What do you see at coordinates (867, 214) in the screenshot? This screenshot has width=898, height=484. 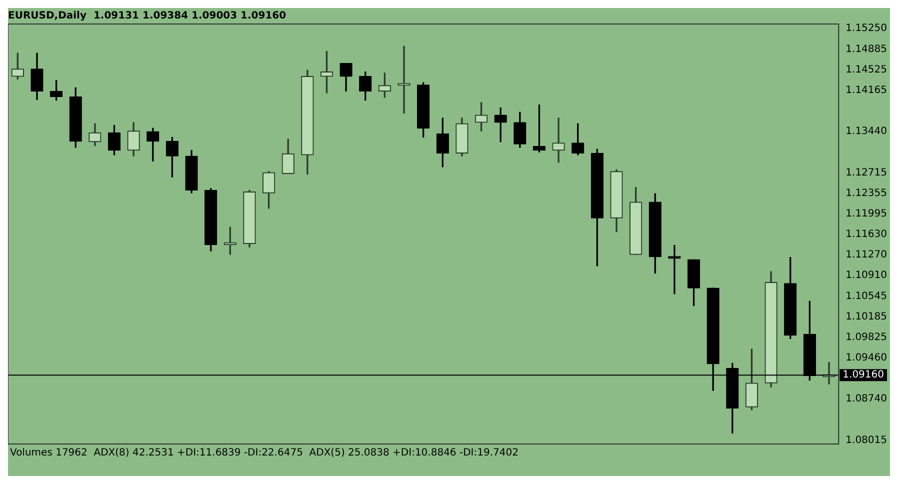 I see `y-tick-label: 1.11995` at bounding box center [867, 214].